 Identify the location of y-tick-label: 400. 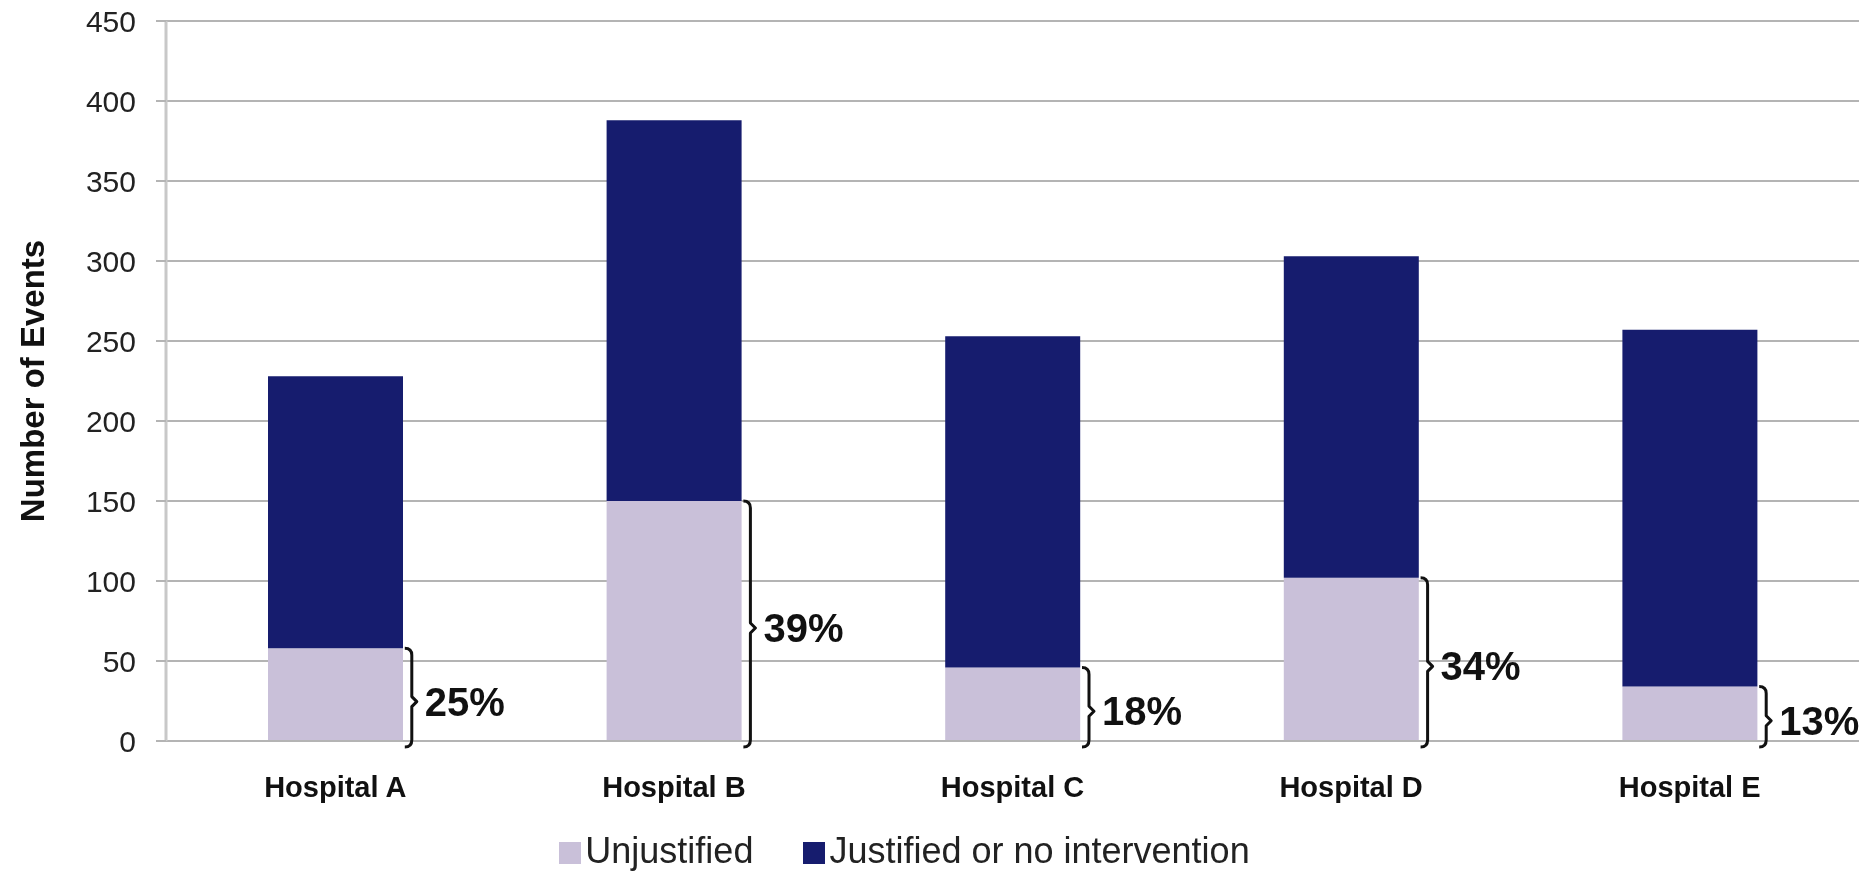
(110, 101).